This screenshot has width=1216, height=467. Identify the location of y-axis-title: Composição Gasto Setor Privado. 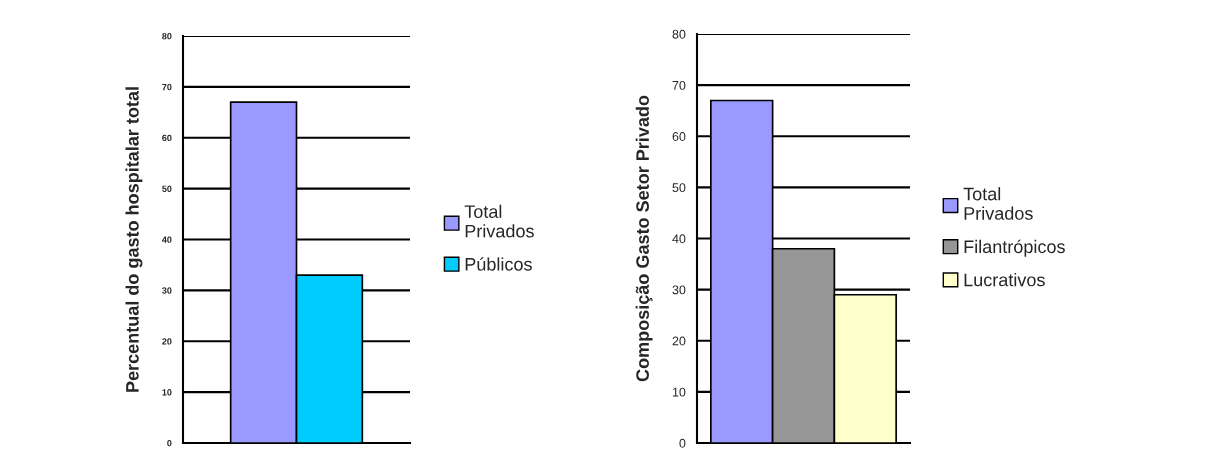
(644, 238).